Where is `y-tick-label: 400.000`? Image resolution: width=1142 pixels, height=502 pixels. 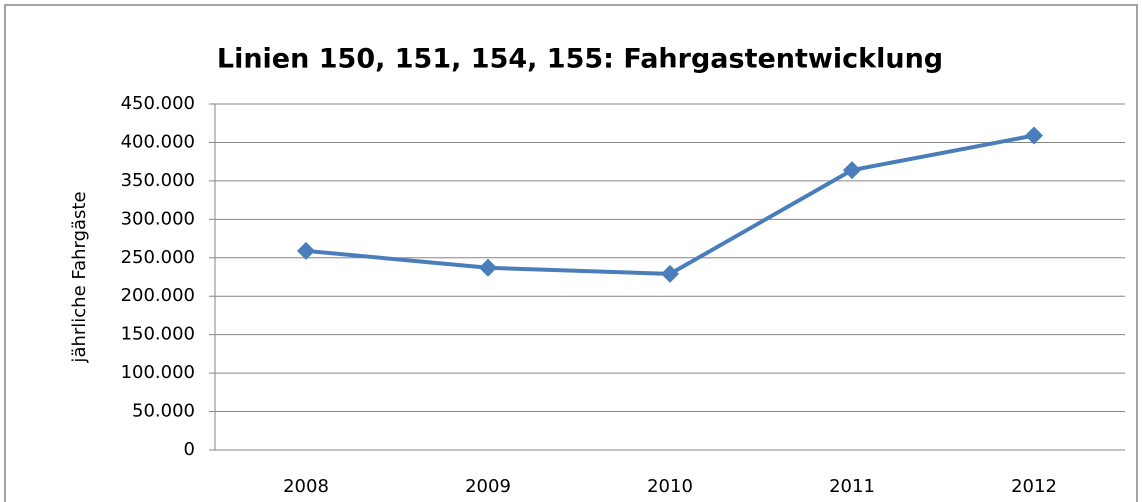
y-tick-label: 400.000 is located at coordinates (158, 141).